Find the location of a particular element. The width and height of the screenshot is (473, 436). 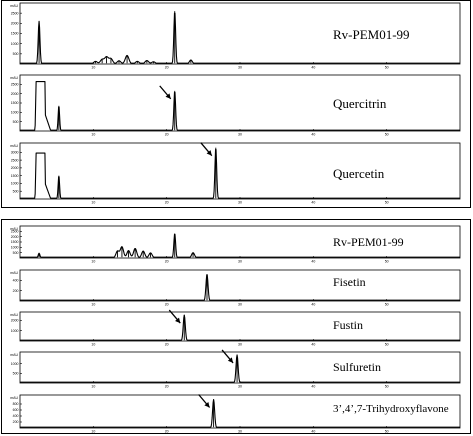

chromatogram-panel: mAU 500 1000 10 20 30 40 50 is located at coordinates (235, 369).